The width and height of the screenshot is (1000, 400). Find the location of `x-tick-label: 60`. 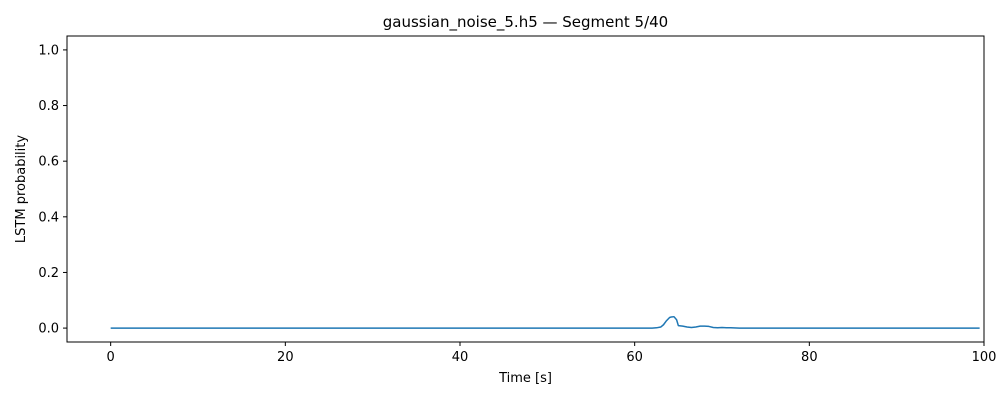

x-tick-label: 60 is located at coordinates (634, 357).